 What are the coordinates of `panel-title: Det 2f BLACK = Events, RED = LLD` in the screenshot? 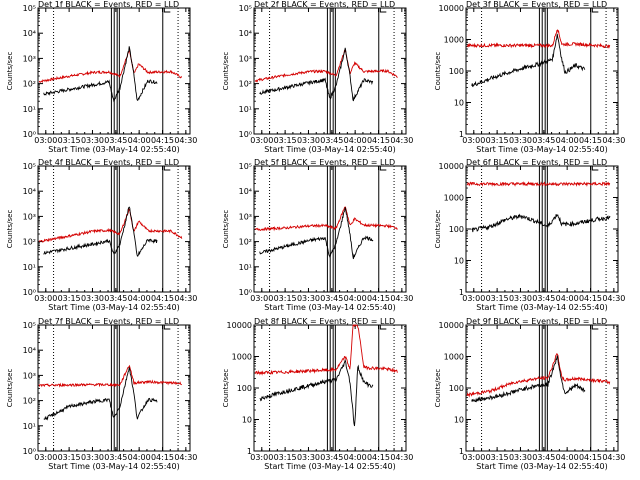 It's located at (324, 4).